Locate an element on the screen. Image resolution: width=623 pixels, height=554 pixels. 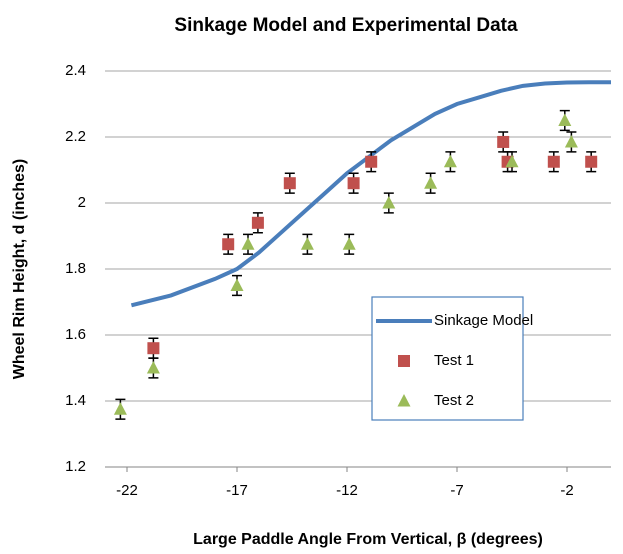
legend is located at coordinates (447, 358).